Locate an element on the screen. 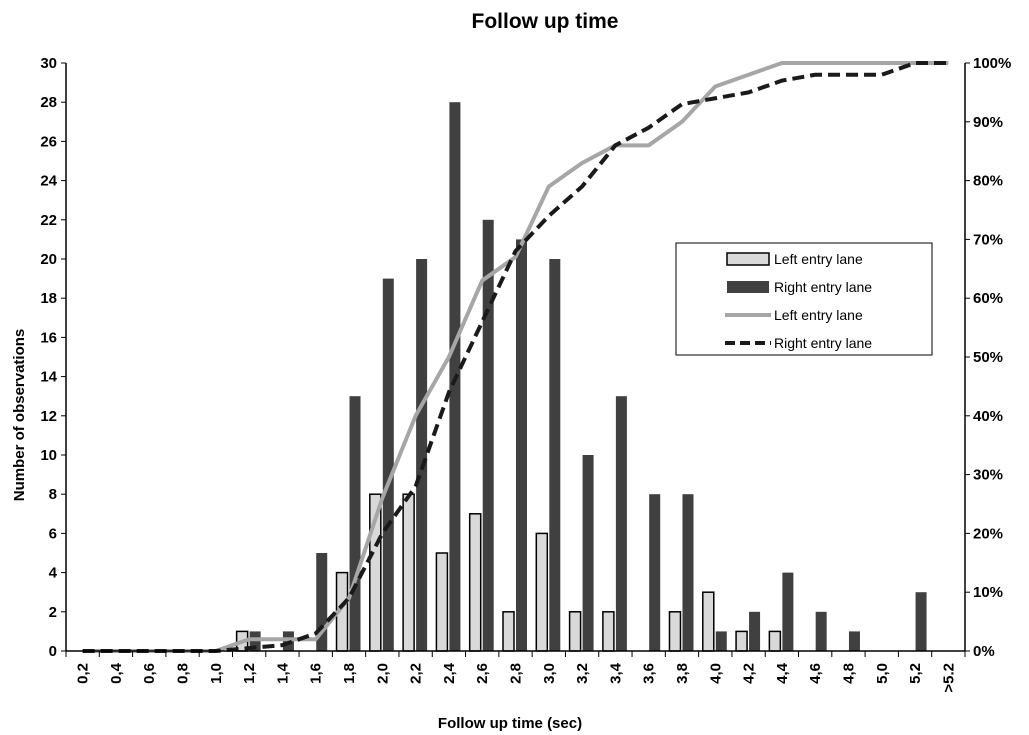 The image size is (1029, 735). legend-label-0: Left entry lane is located at coordinates (818, 259).